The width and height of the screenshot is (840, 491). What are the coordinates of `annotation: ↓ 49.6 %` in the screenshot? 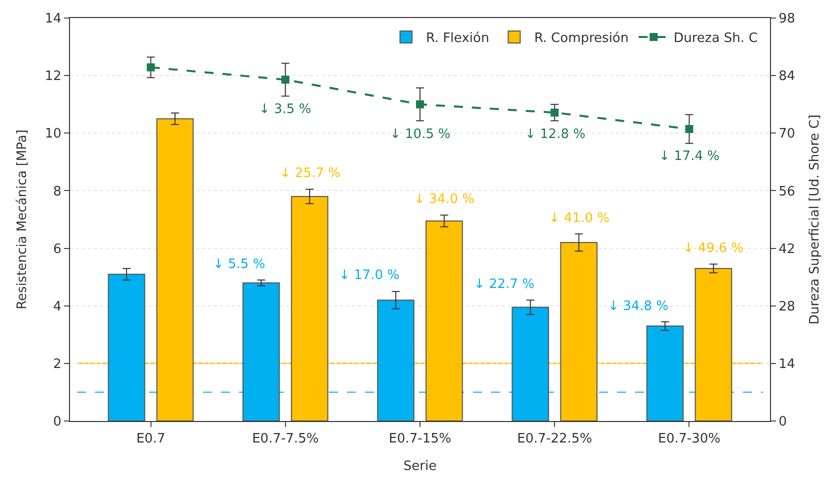 It's located at (713, 248).